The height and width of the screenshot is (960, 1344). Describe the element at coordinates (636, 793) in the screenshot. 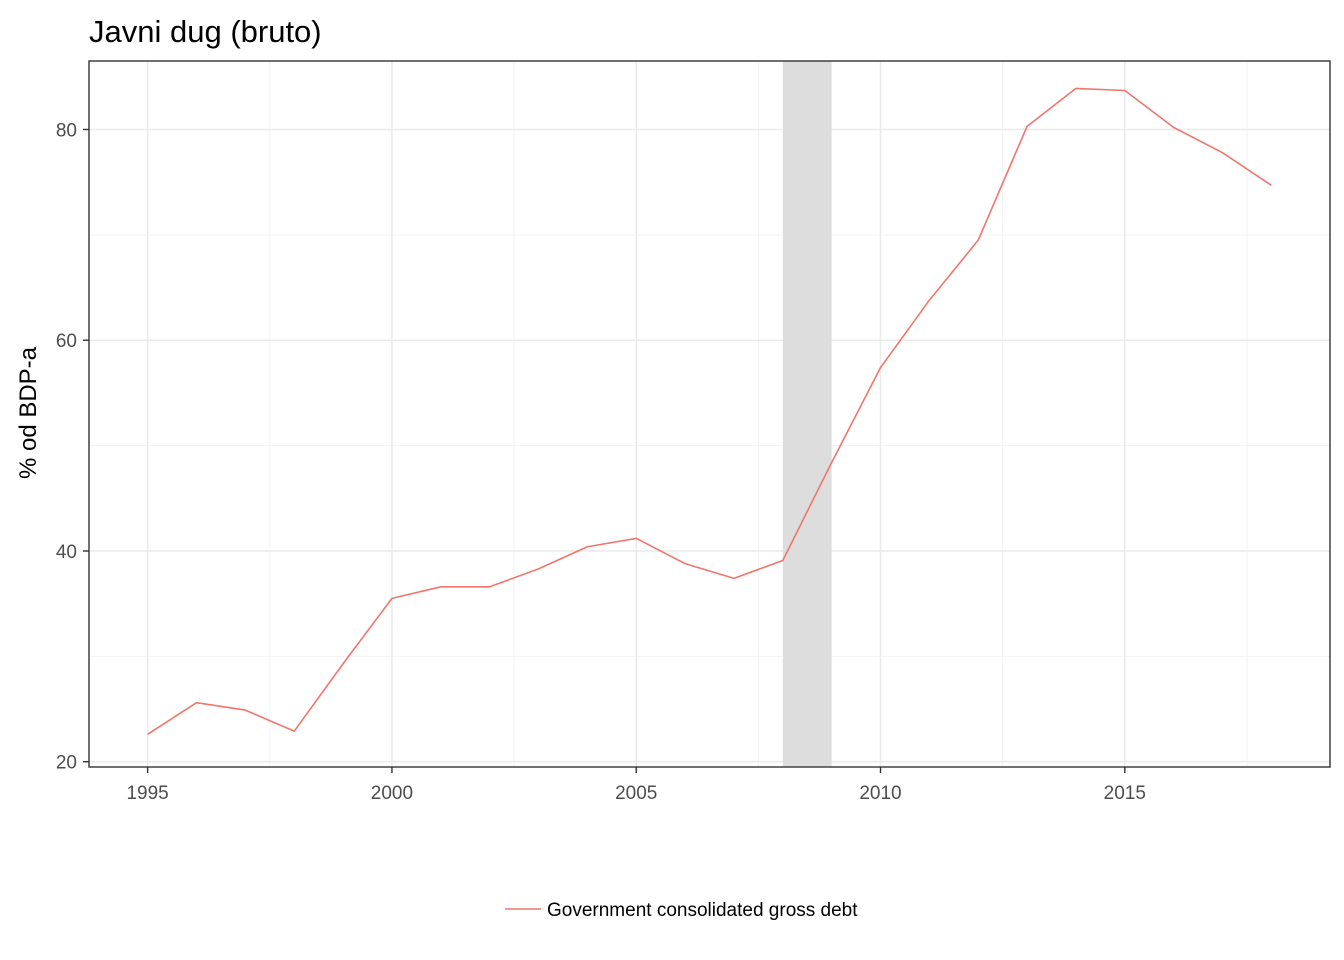

I see `x-tick-label: 2005` at that location.